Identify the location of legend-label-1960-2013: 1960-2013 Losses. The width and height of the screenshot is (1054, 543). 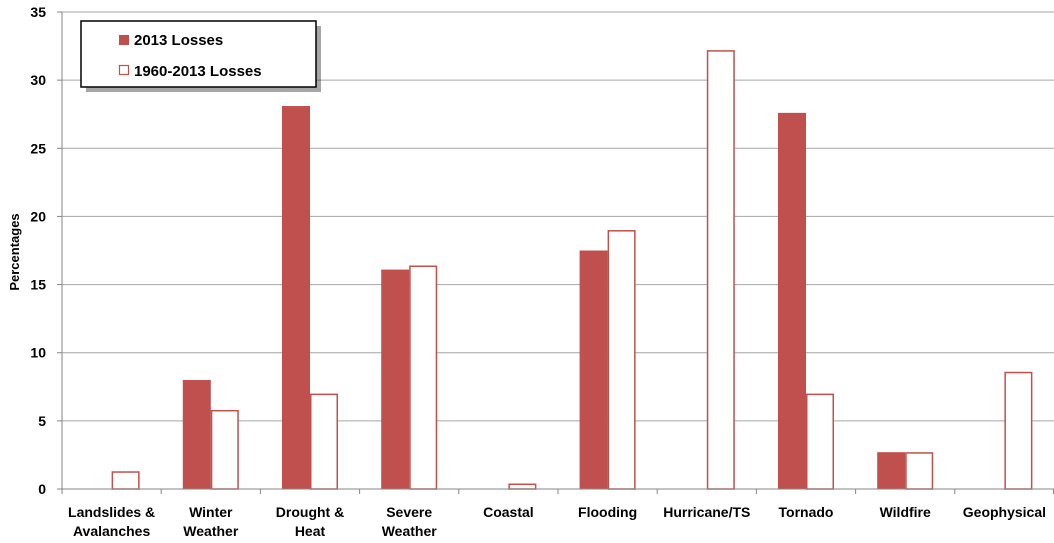
(198, 71).